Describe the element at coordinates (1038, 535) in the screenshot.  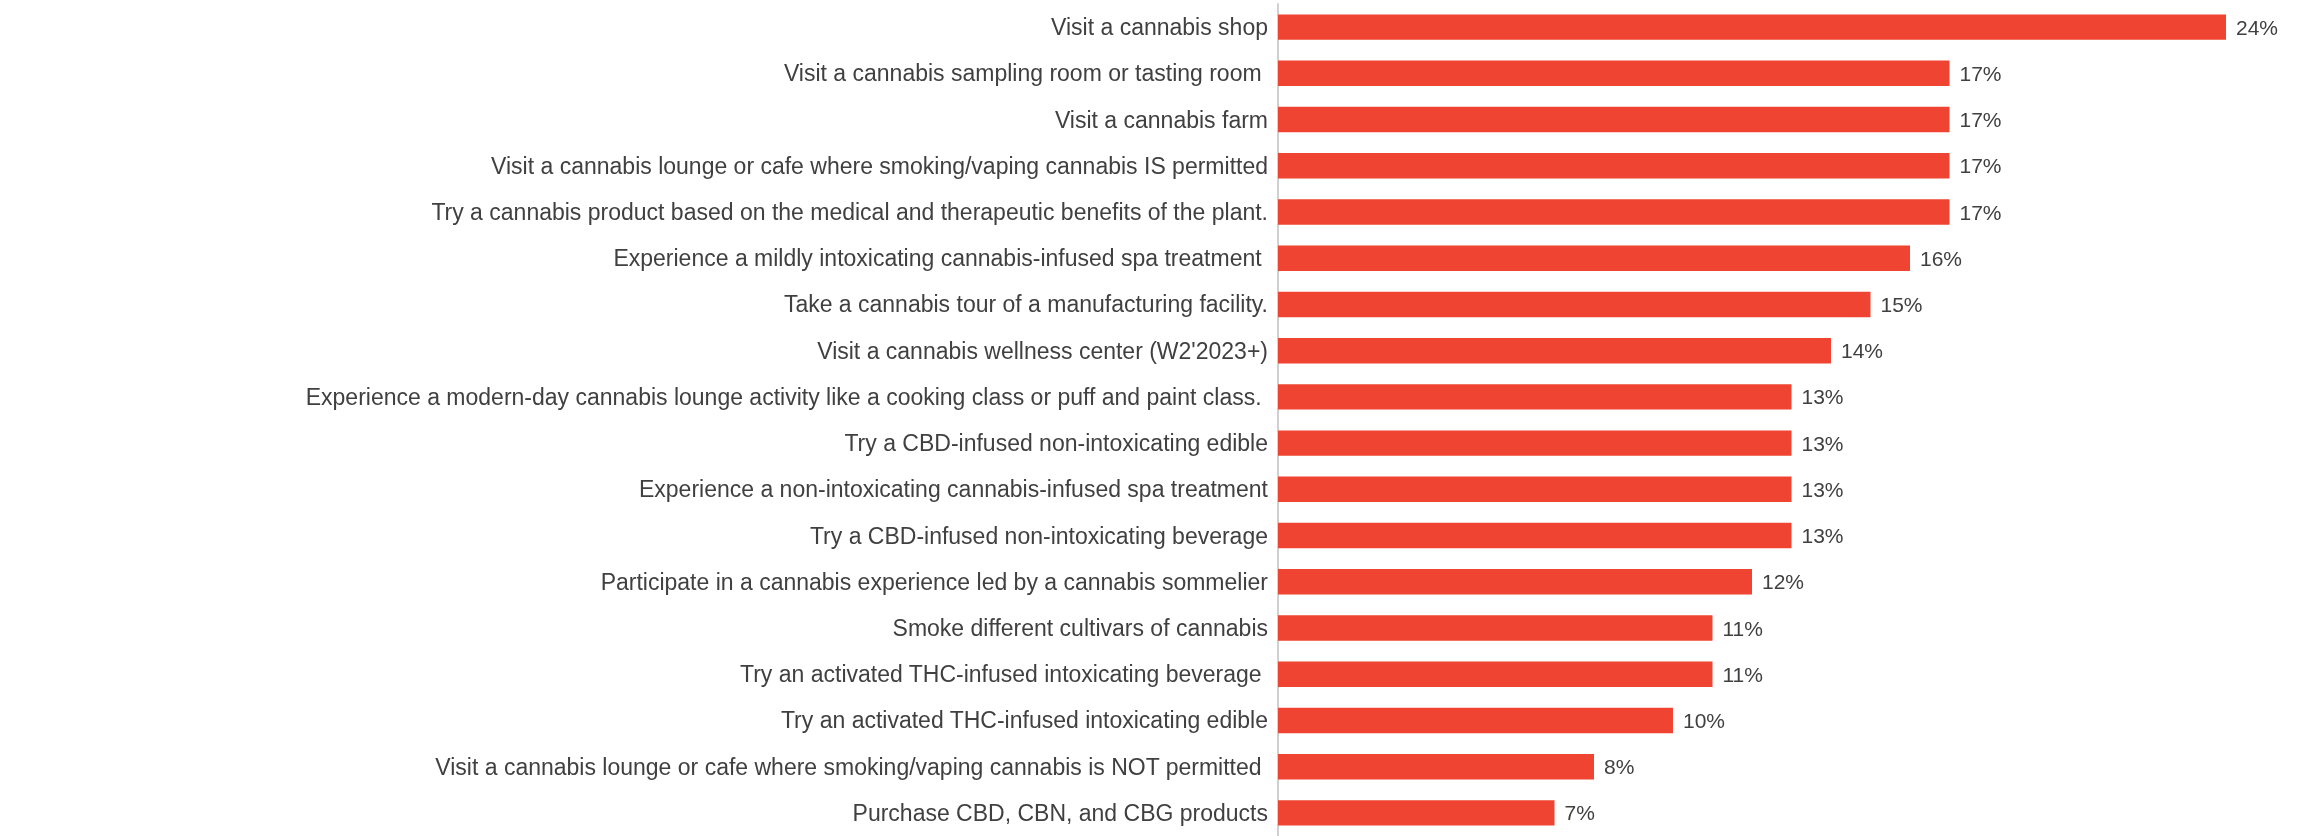
I see `y-tick-label: Try a CBD-infused non-intoxicating beverage` at that location.